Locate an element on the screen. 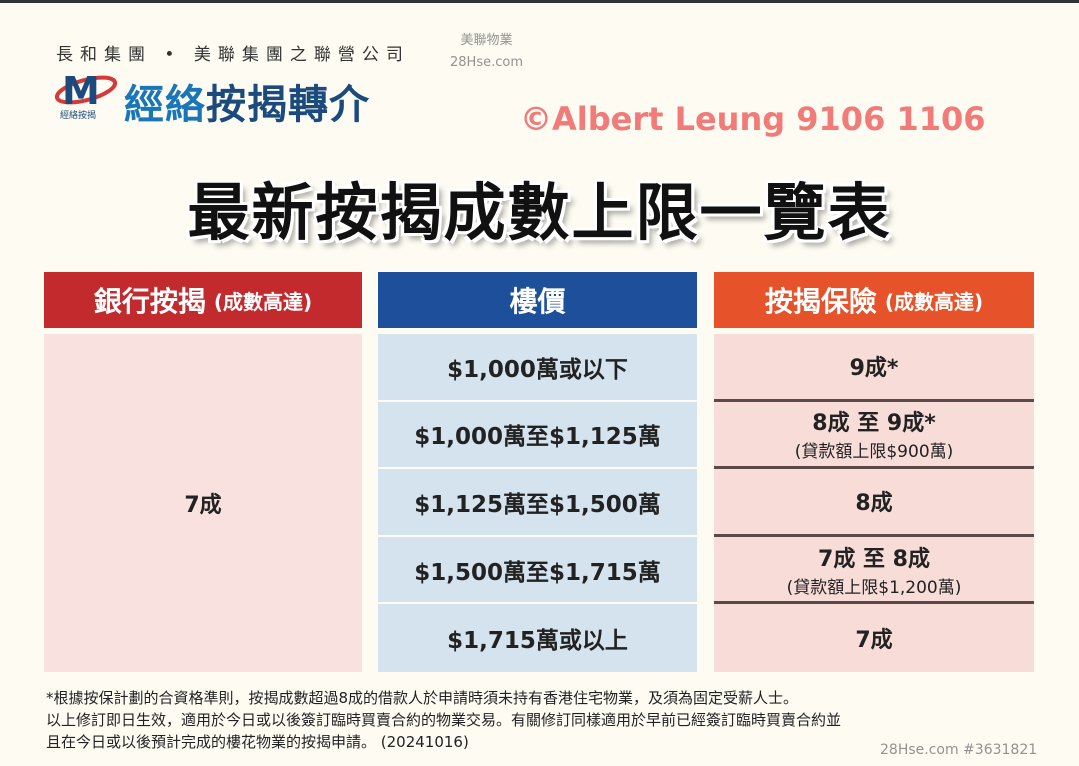 The width and height of the screenshot is (1079, 766). brand-name: 經絡按揭轉介 is located at coordinates (247, 101).